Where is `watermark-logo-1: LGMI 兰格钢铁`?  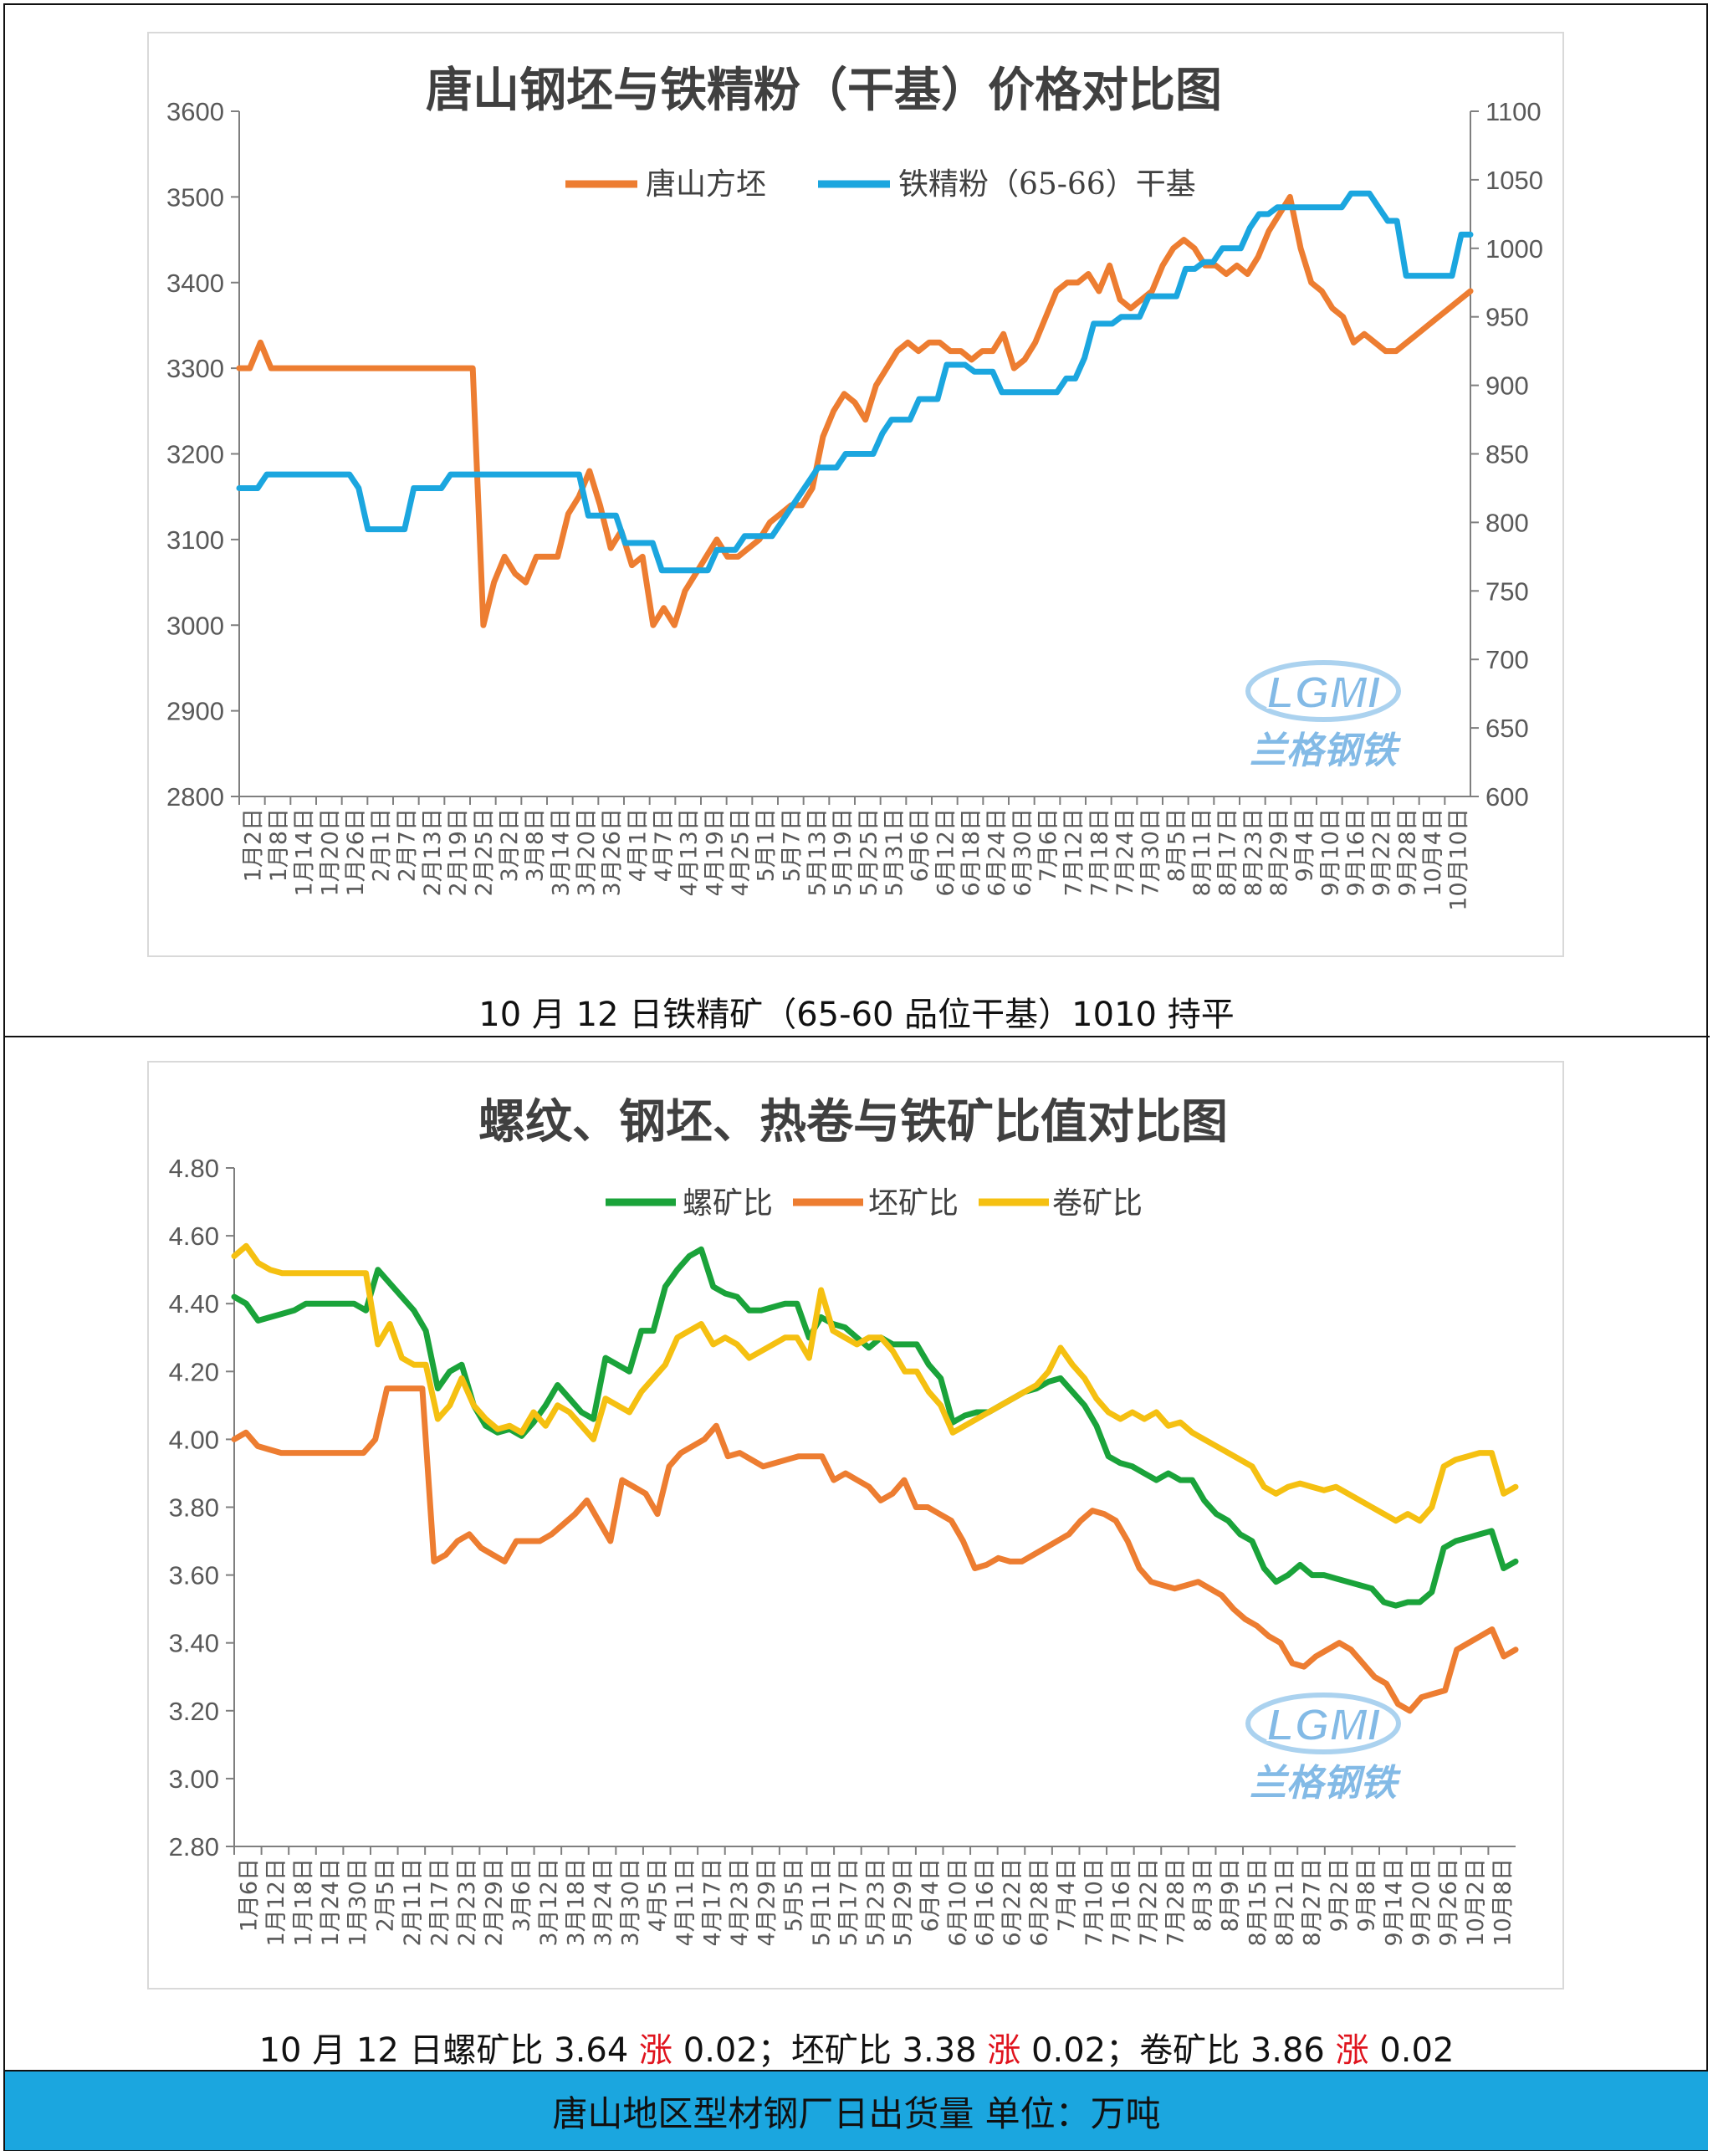 watermark-logo-1: LGMI 兰格钢铁 is located at coordinates (1323, 716).